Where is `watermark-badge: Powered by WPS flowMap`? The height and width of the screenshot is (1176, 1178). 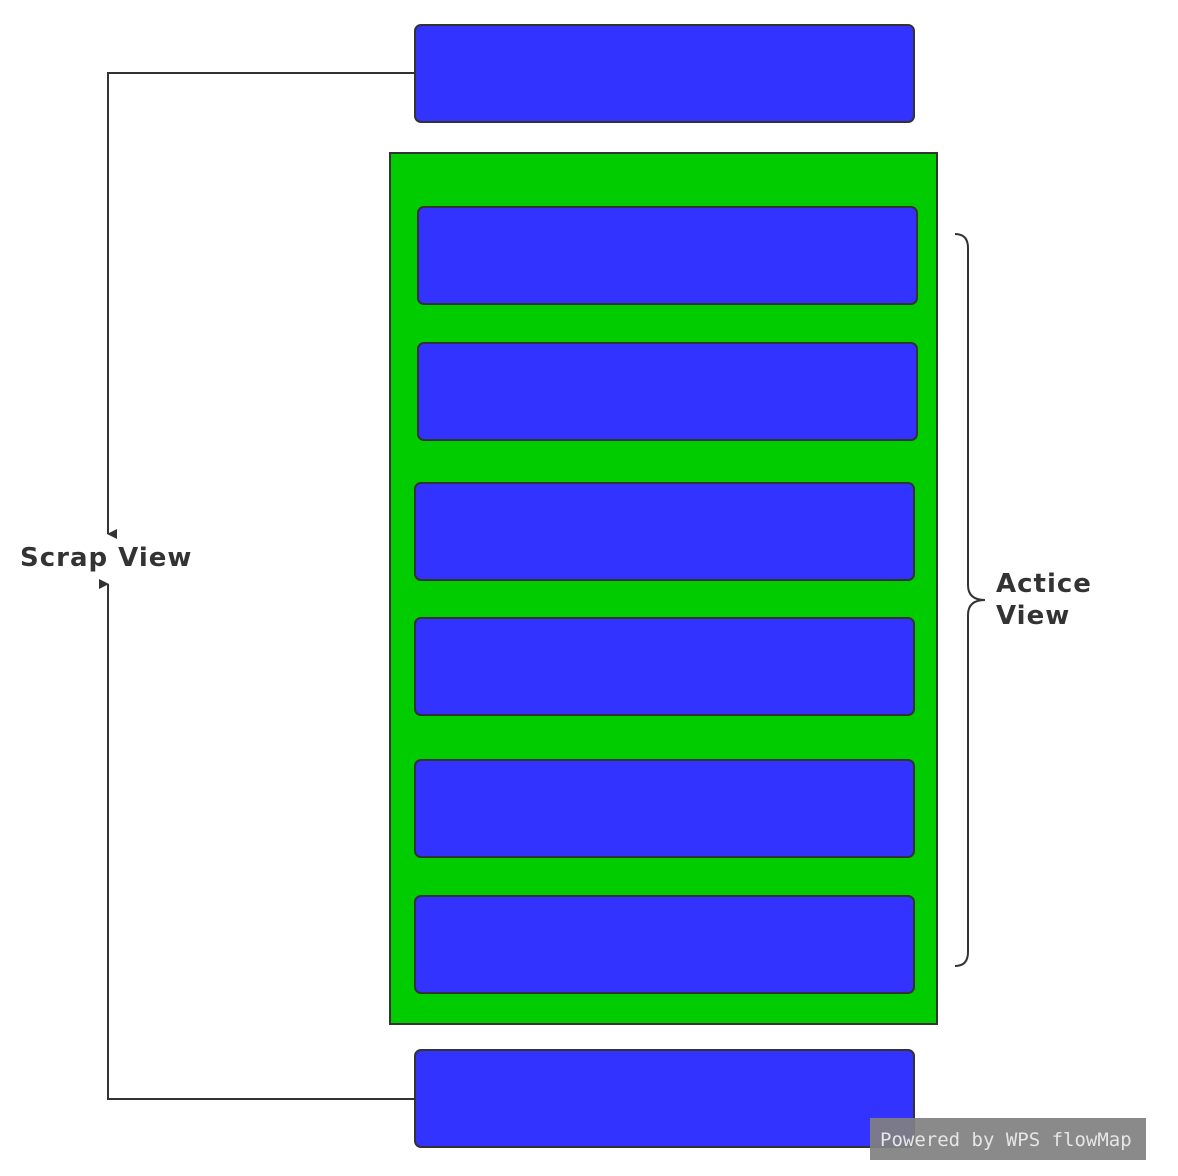
watermark-badge: Powered by WPS flowMap is located at coordinates (1008, 1139).